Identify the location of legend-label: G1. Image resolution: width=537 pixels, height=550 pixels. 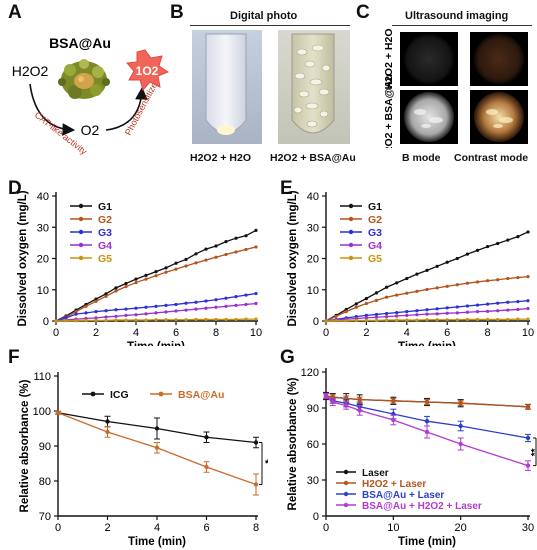
(105, 207).